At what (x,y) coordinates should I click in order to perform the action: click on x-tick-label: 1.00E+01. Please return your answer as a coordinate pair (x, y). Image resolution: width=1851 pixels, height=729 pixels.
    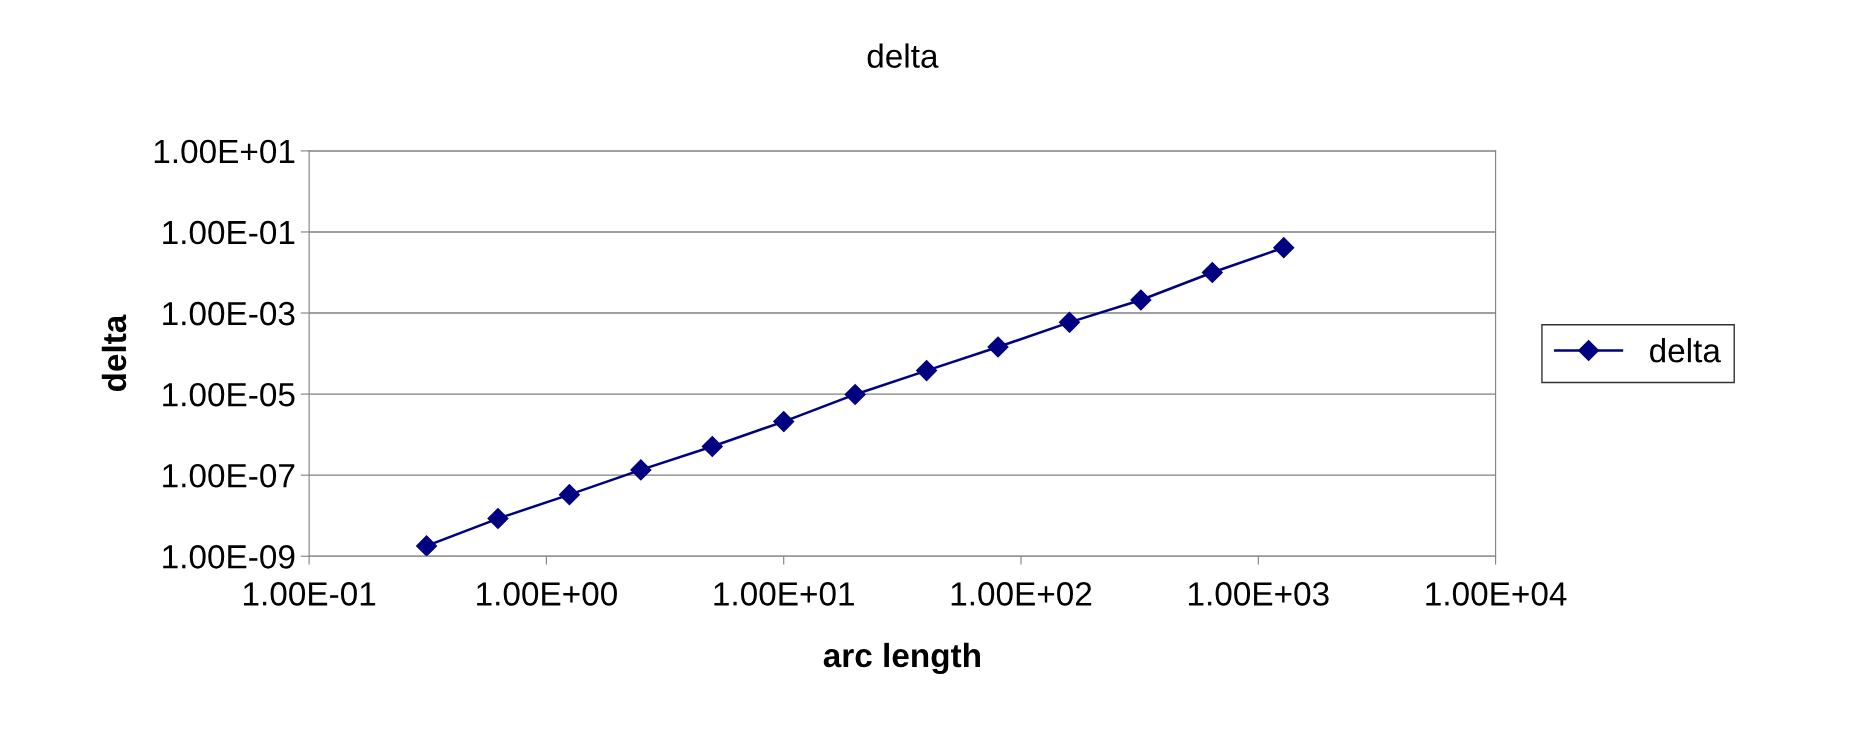
    Looking at the image, I should click on (784, 594).